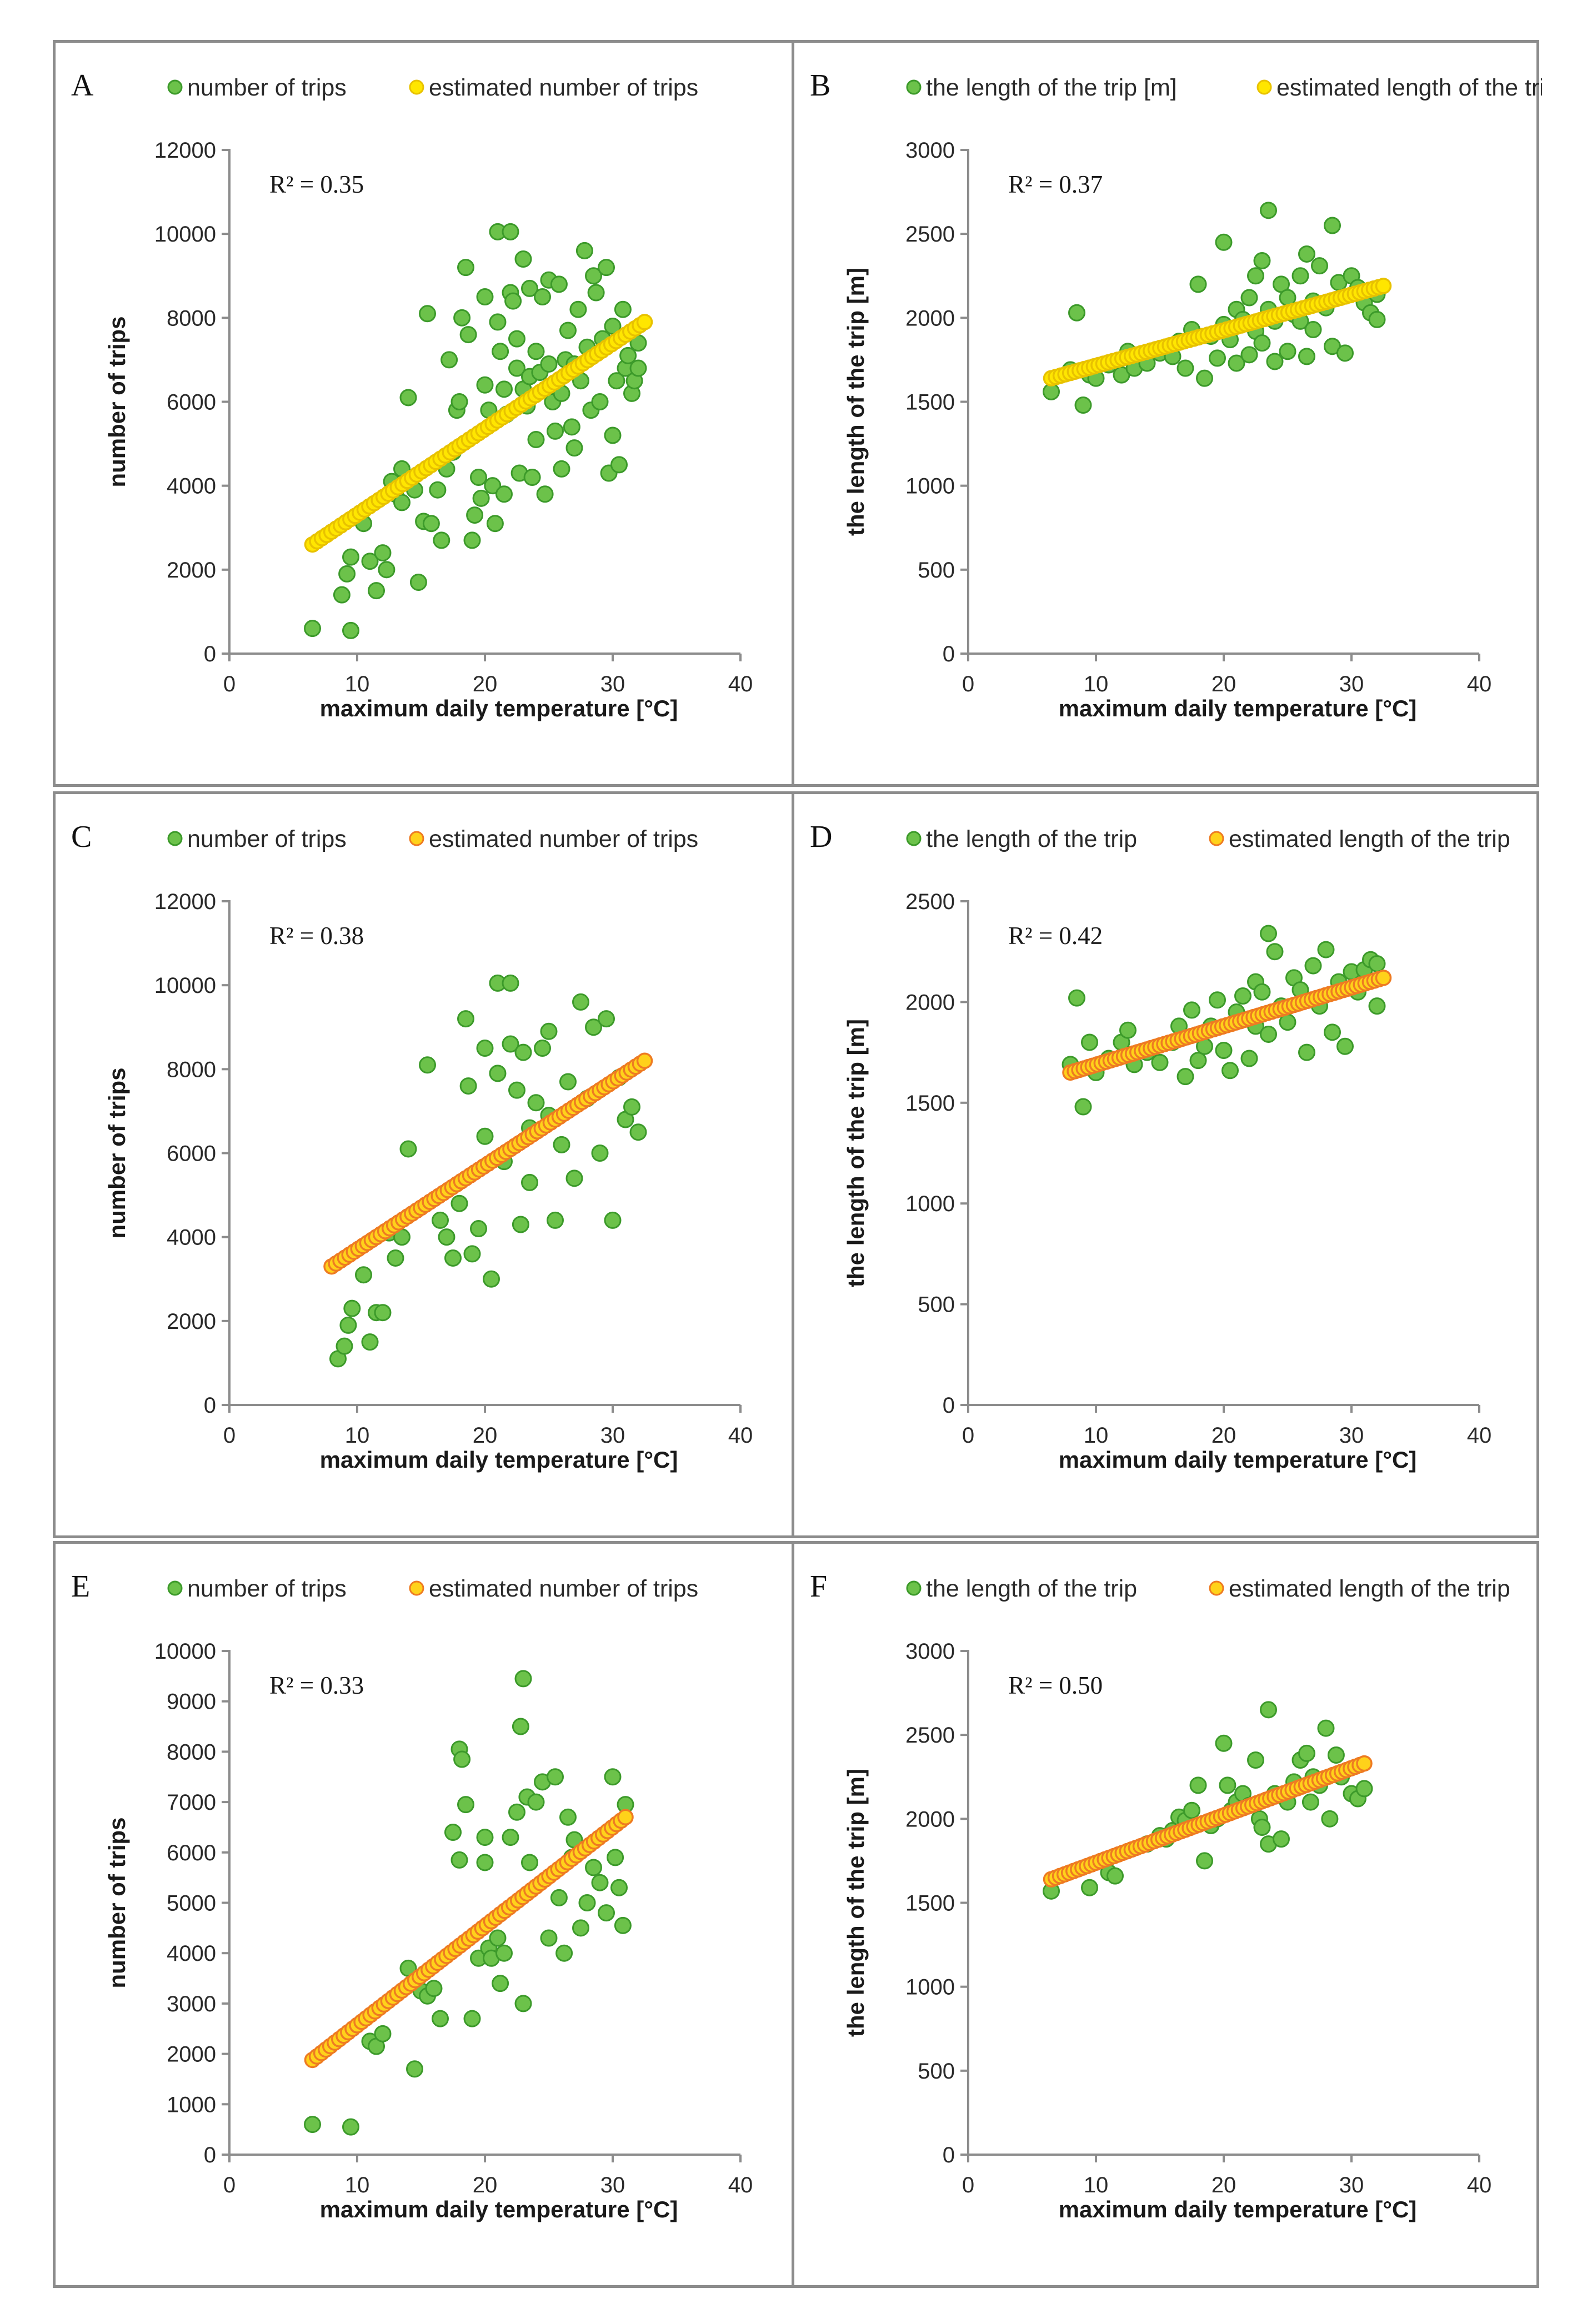  Describe the element at coordinates (930, 902) in the screenshot. I see `y-tick-label: 2500` at that location.